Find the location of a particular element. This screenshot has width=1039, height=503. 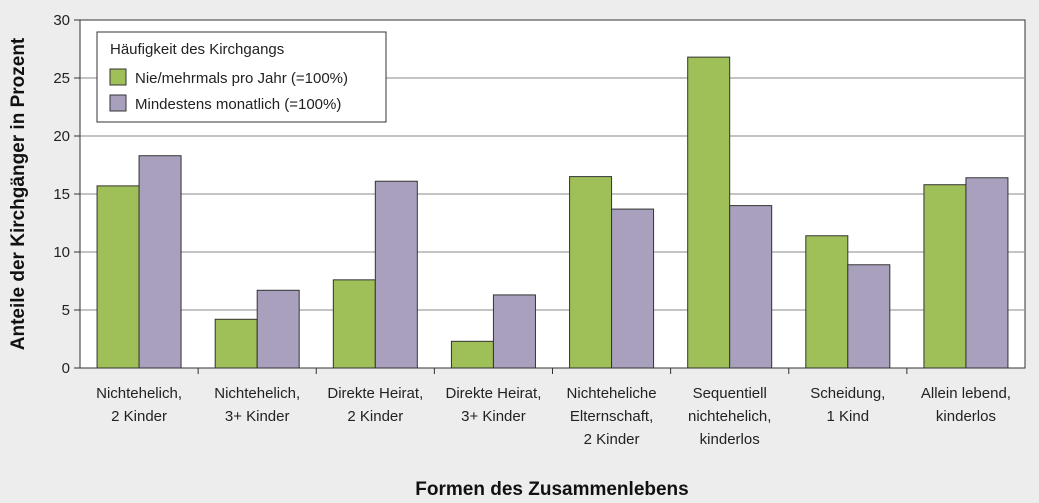

legend-label-series-1: Nie/mehrmals pro Jahr (=100%) is located at coordinates (241, 78).